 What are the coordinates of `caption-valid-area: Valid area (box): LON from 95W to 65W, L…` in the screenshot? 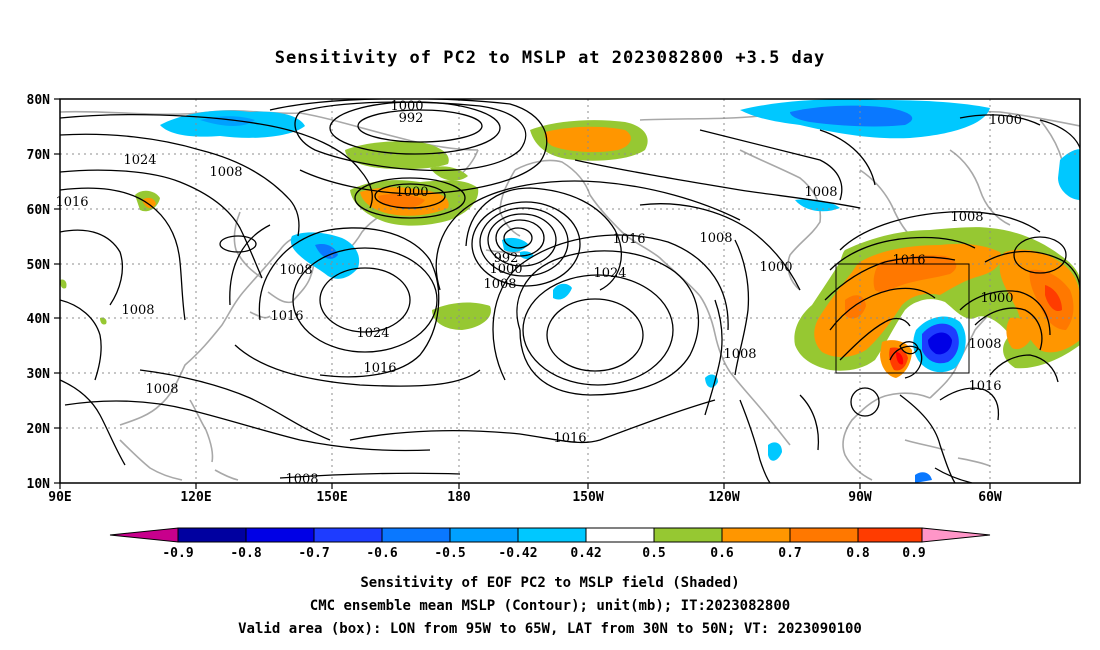 It's located at (550, 629).